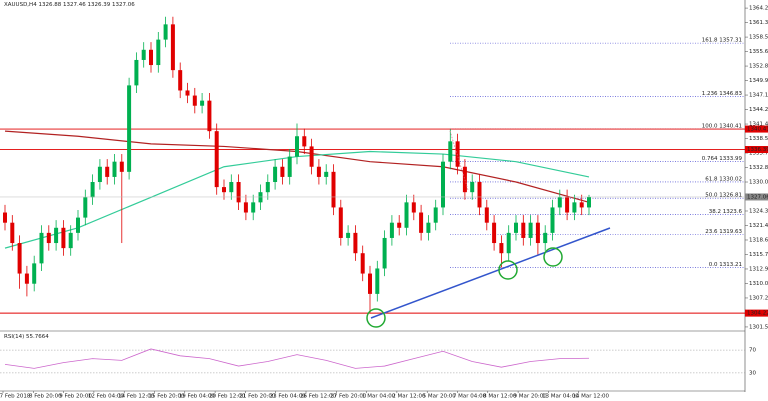  Describe the element at coordinates (297, 358) in the screenshot. I see `rsi-line` at that location.